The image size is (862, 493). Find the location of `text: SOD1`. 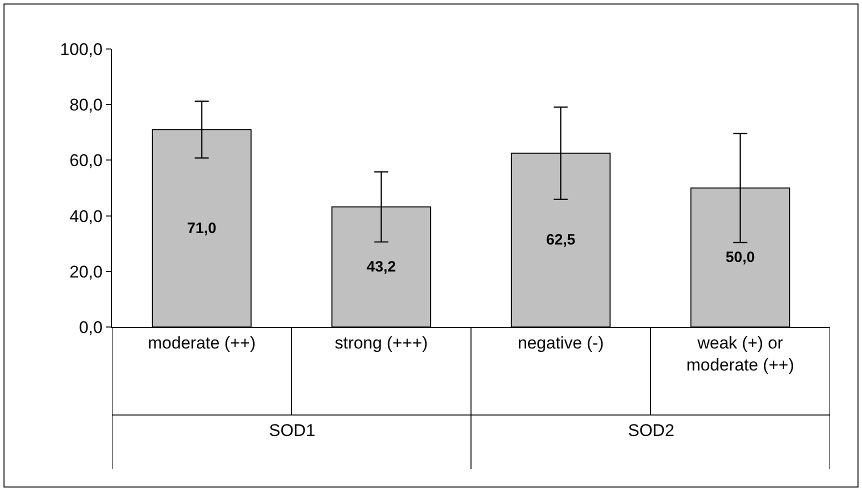

text: SOD1 is located at coordinates (292, 430).